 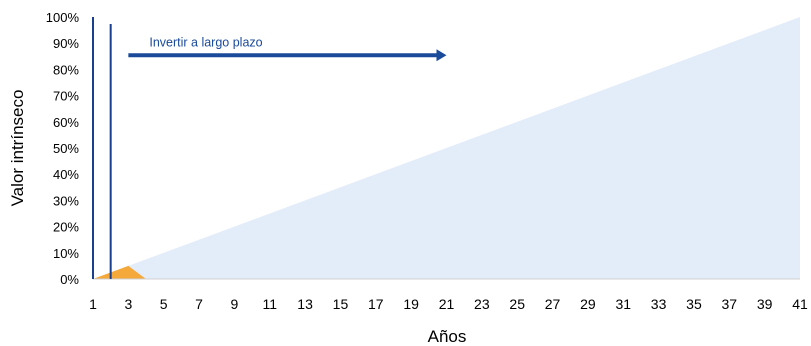 I want to click on y-tick-label: 90%, so click(x=66, y=43).